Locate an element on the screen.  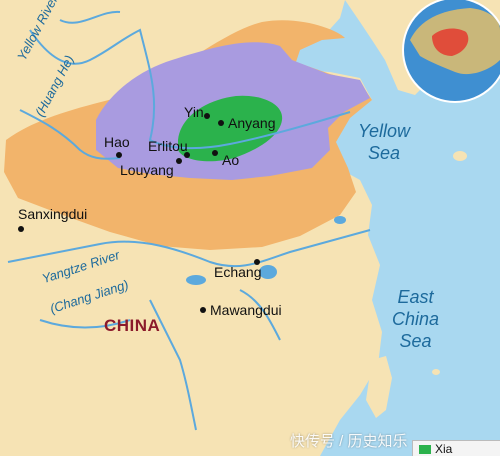
yangtze-river is located at coordinates (189, 248).